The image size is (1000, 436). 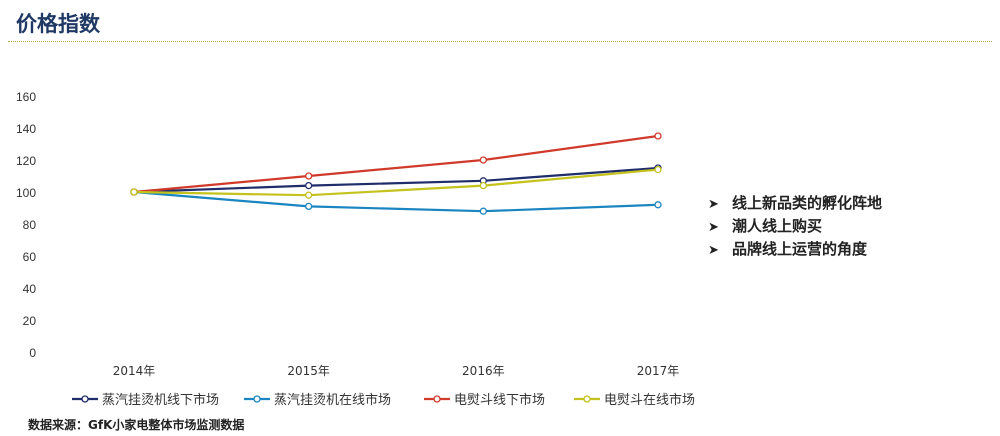 What do you see at coordinates (800, 249) in the screenshot?
I see `bullet-text: 品牌线上运营的角度` at bounding box center [800, 249].